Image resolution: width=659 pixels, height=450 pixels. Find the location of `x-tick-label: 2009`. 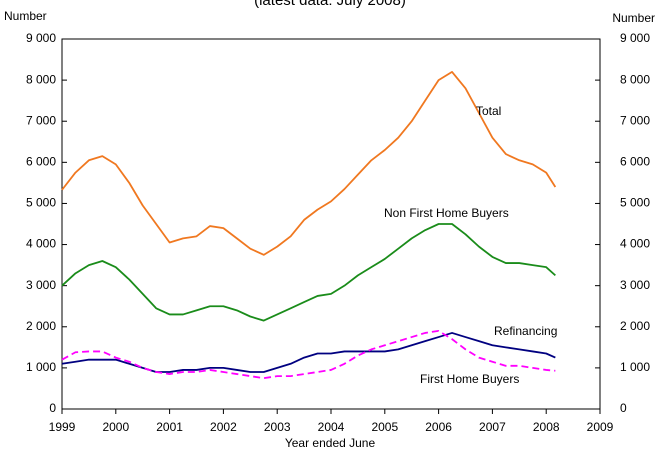

x-tick-label: 2009 is located at coordinates (600, 427).